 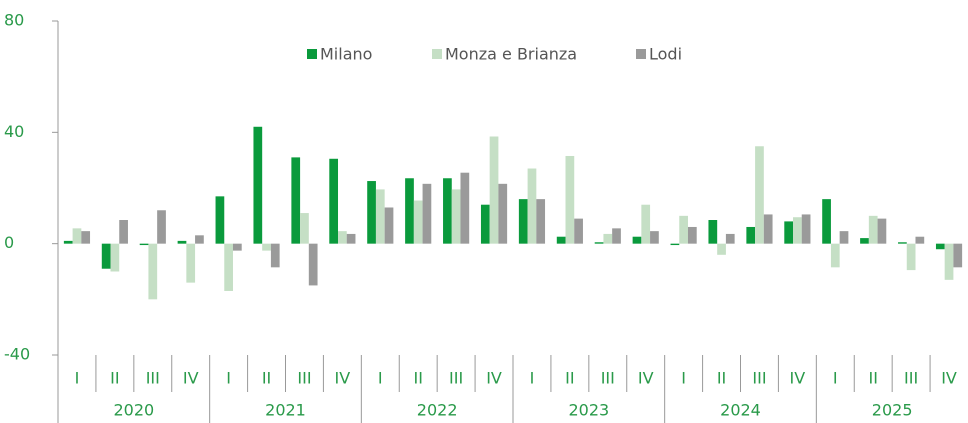 What do you see at coordinates (133, 410) in the screenshot?
I see `year-label: 2020` at bounding box center [133, 410].